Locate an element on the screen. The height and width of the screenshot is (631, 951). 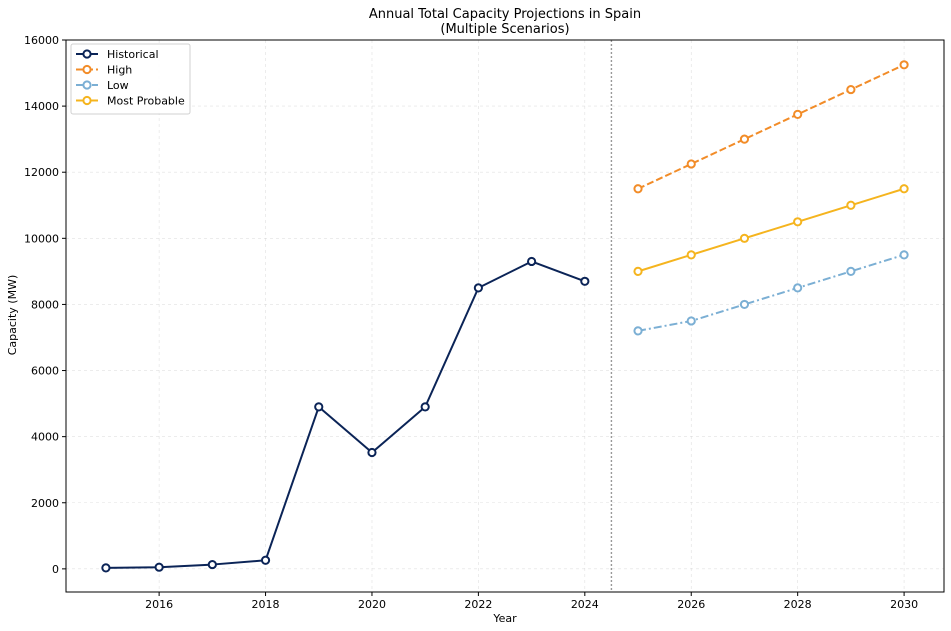
y-tick-label: 14000 is located at coordinates (41, 106).